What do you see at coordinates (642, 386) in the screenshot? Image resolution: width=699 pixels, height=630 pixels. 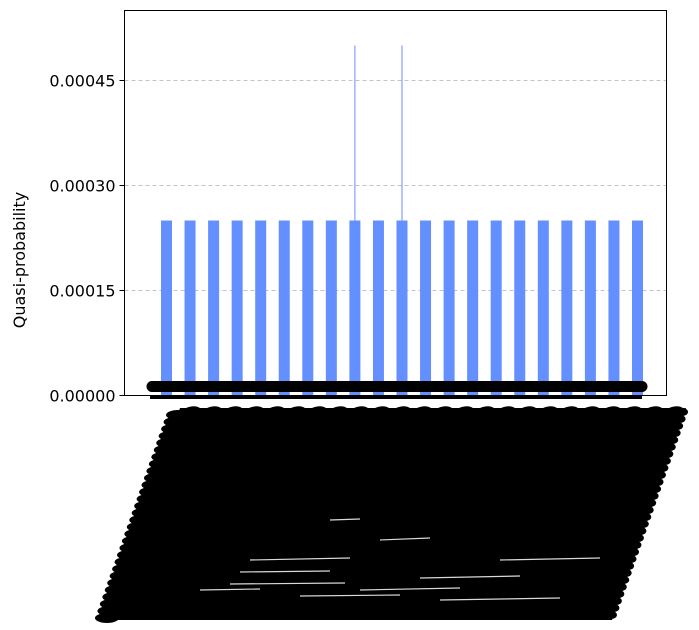 I see `x-marker-dot` at bounding box center [642, 386].